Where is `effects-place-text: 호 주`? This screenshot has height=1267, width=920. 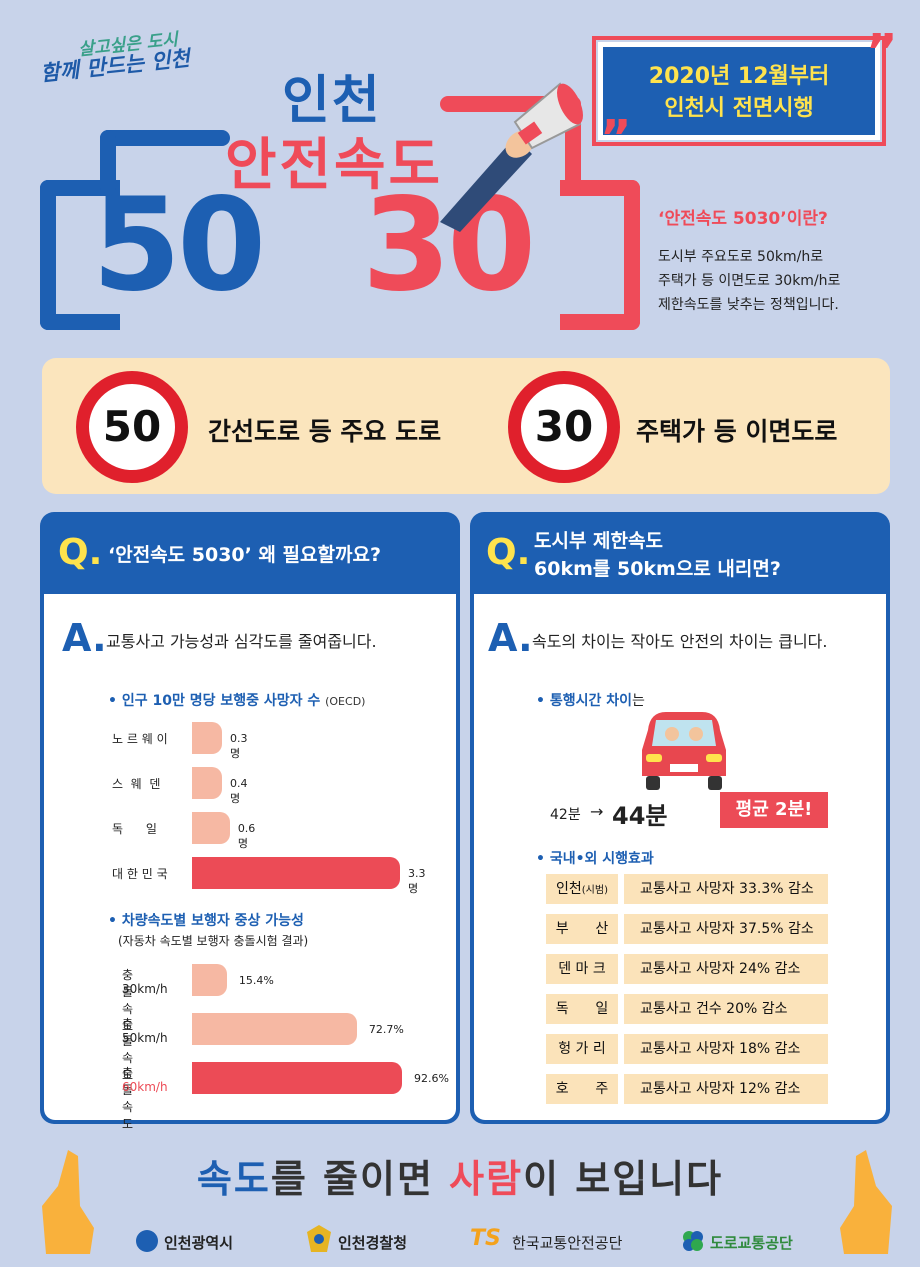 effects-place-text: 호 주 is located at coordinates (582, 1089).